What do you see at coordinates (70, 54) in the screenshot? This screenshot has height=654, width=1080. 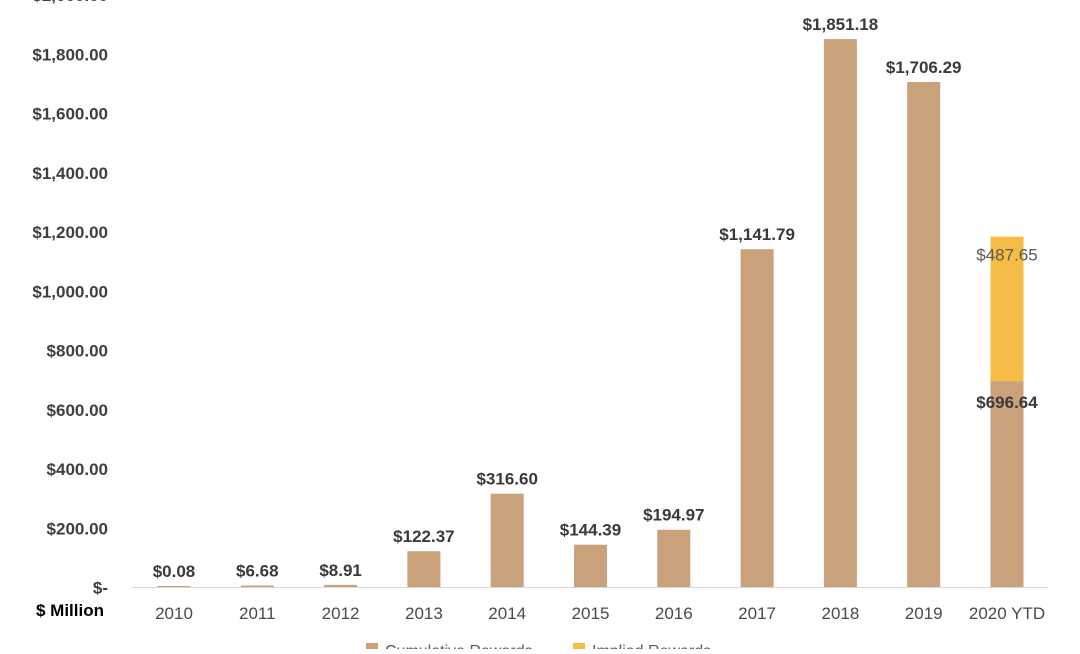 I see `y-tick-label: $1,800.00` at bounding box center [70, 54].